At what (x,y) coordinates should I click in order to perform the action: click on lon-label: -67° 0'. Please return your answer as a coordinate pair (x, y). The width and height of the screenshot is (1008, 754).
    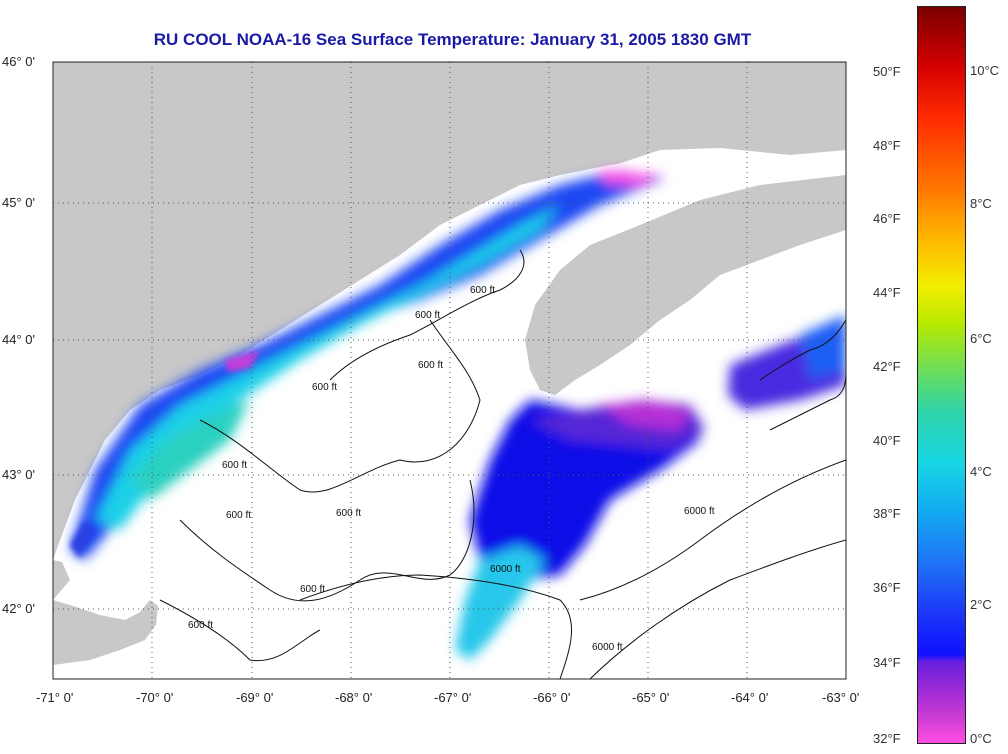
    Looking at the image, I should click on (453, 697).